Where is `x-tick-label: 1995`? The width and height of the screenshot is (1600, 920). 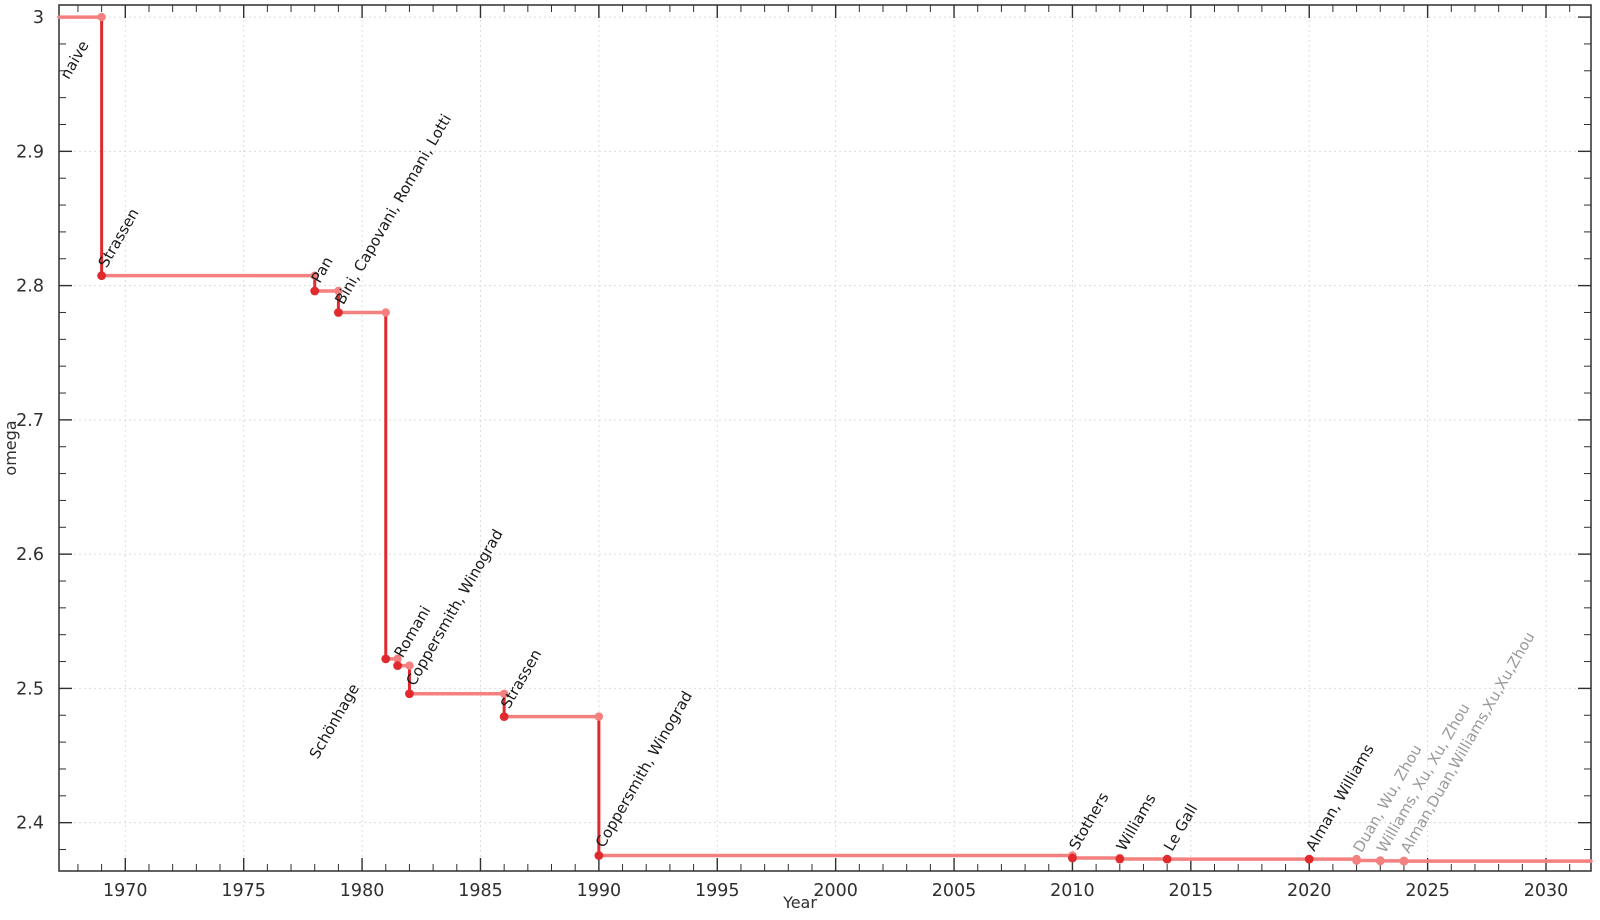
x-tick-label: 1995 is located at coordinates (717, 891).